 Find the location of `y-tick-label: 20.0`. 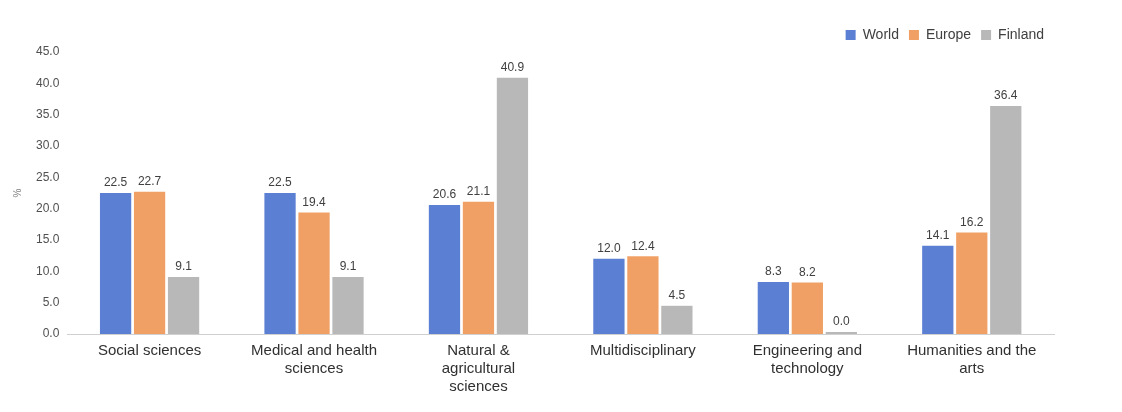

y-tick-label: 20.0 is located at coordinates (48, 207).